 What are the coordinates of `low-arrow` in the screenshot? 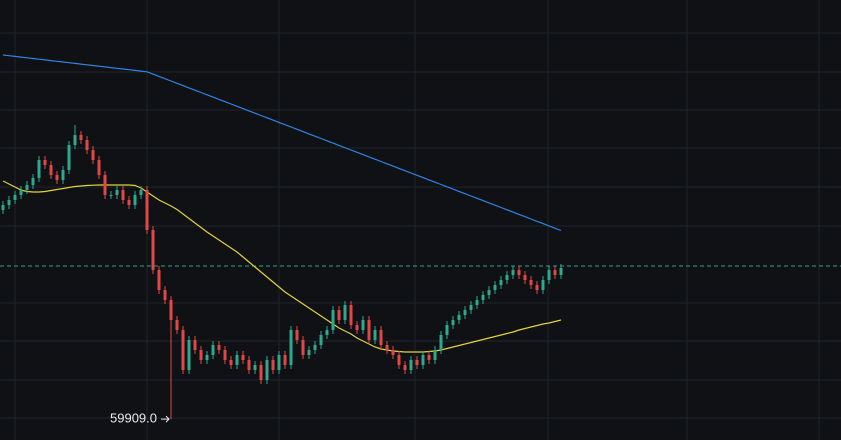 It's located at (165, 419).